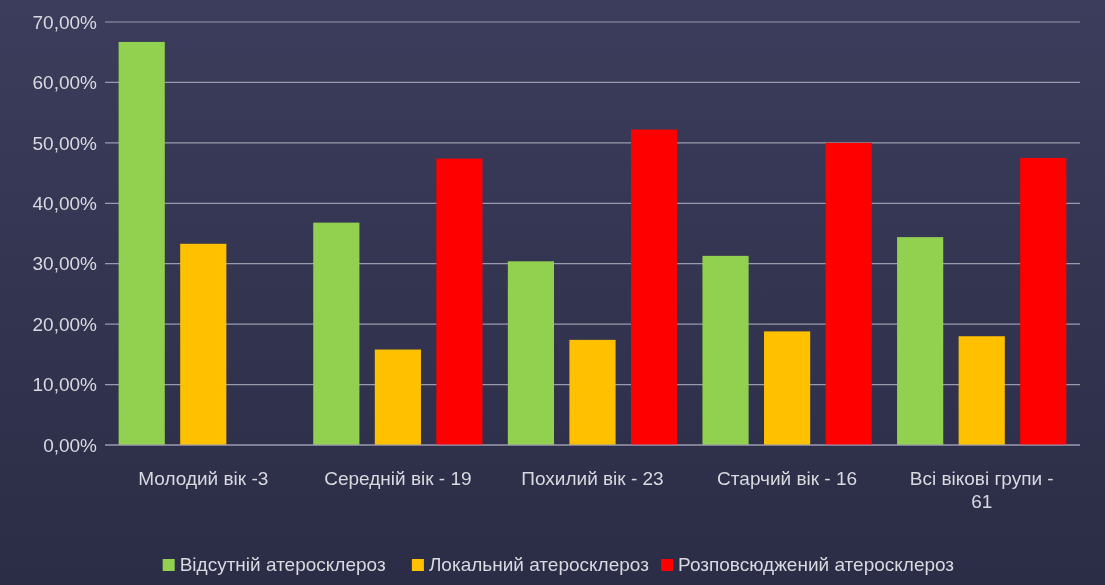  Describe the element at coordinates (70, 445) in the screenshot. I see `y-tick-label: 0,00%` at that location.